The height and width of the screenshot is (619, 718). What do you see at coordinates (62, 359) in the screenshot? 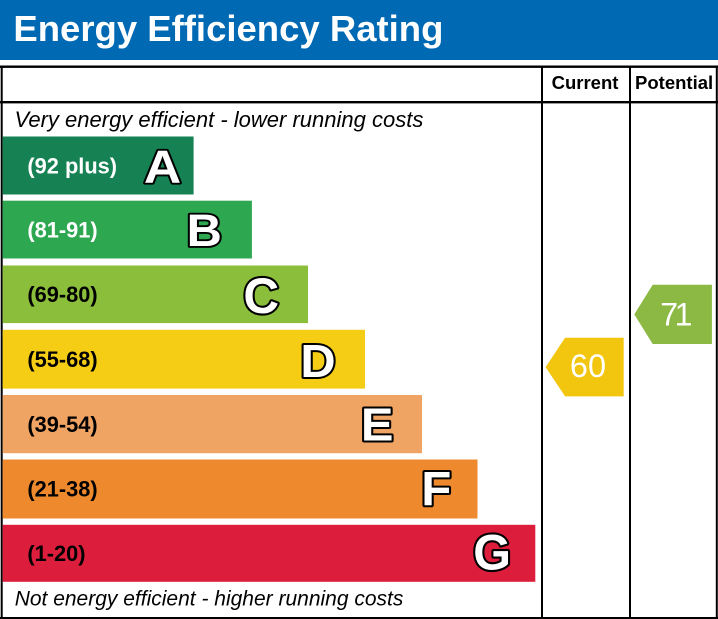
I see `svg-text: (55-68)` at bounding box center [62, 359].